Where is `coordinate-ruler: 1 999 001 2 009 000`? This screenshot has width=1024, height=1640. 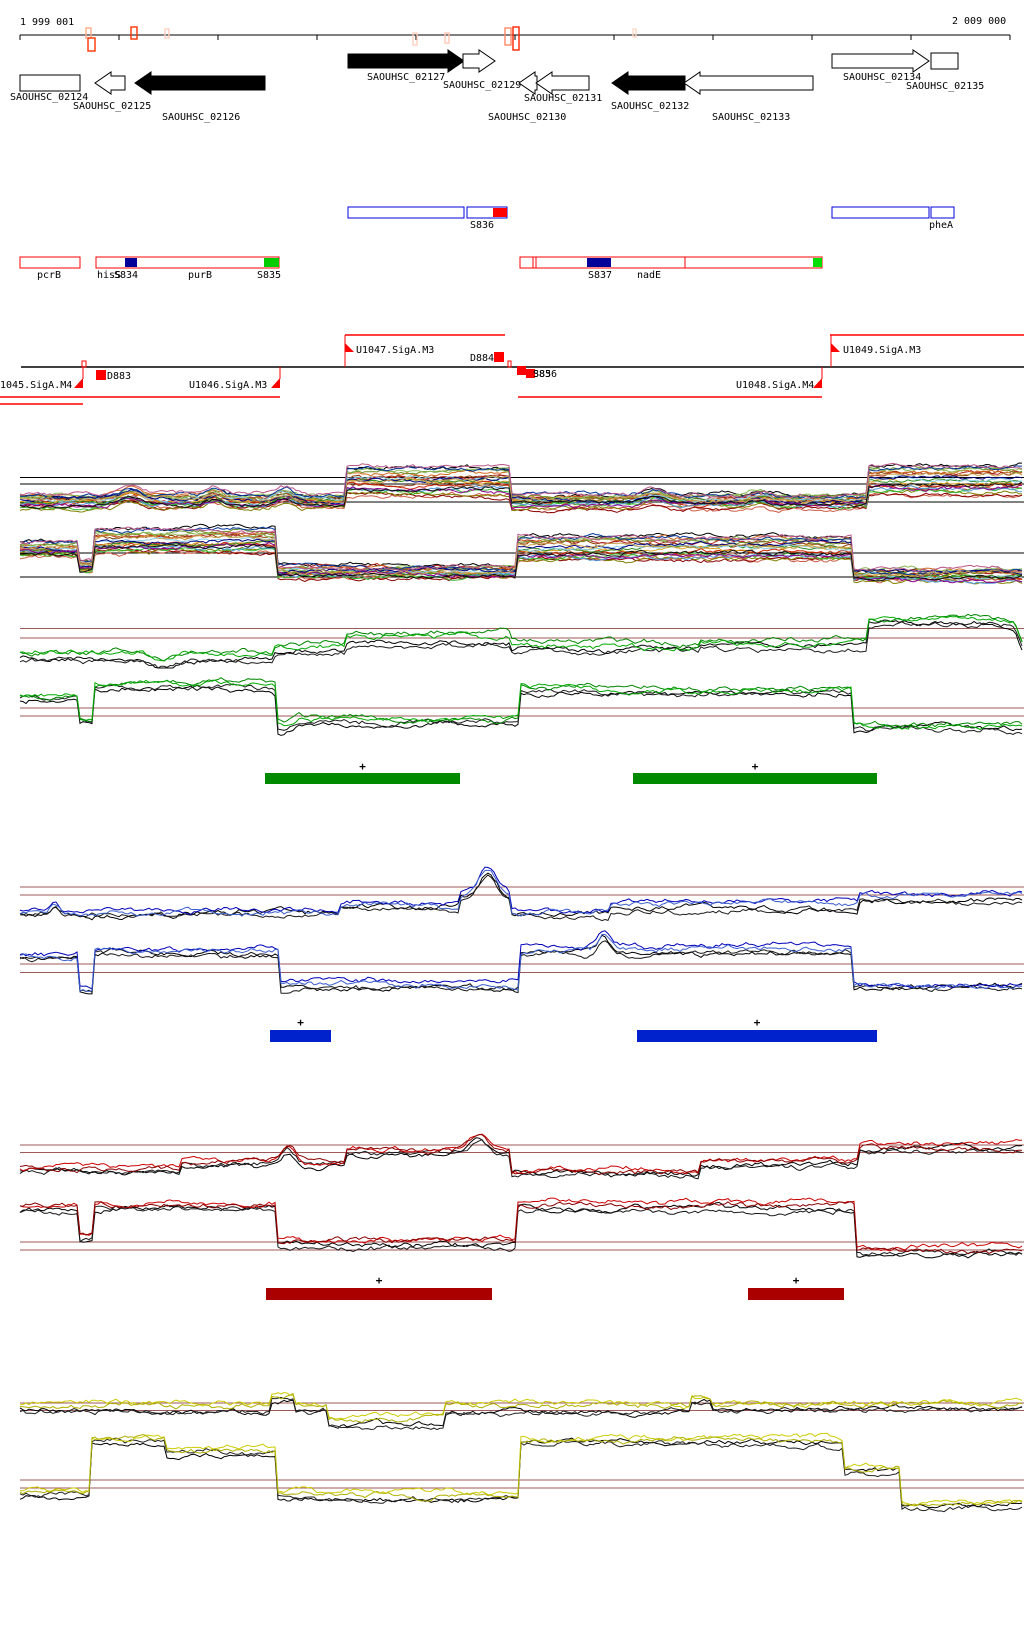
coordinate-ruler: 1 999 001 2 009 000 is located at coordinates (515, 34).